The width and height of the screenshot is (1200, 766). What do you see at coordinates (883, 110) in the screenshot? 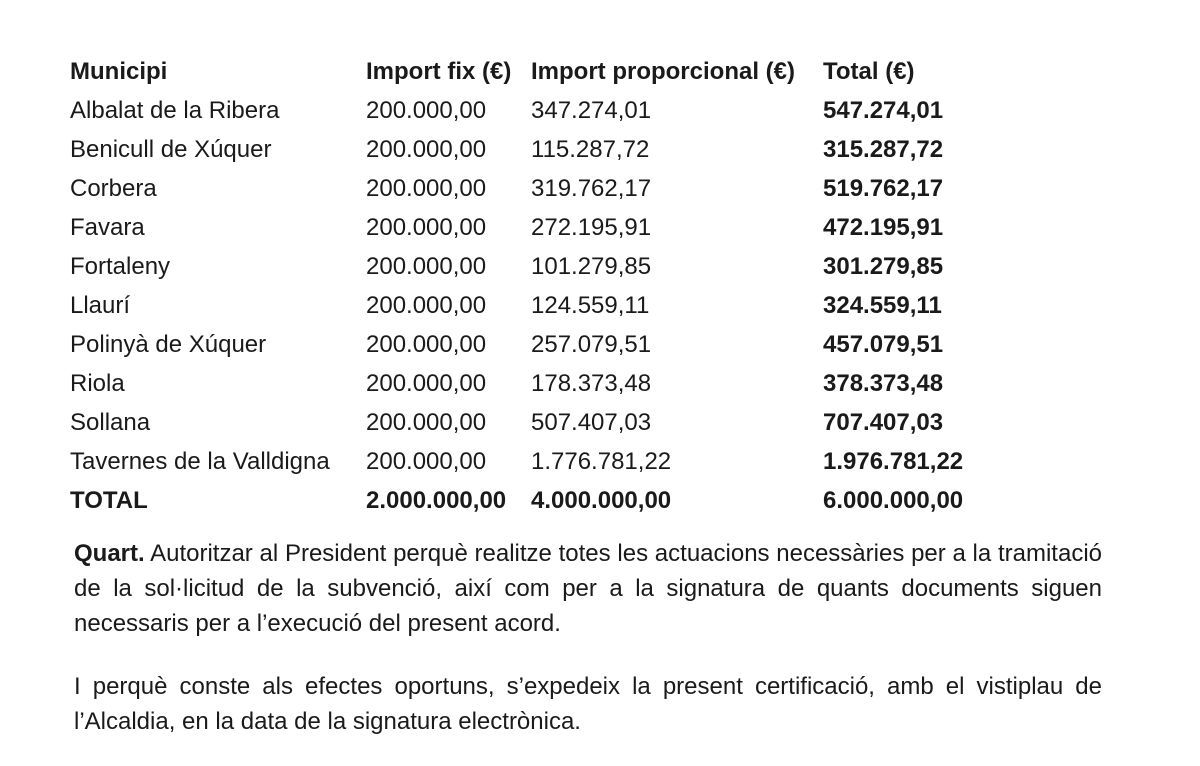
I see `cell-total: 547.274,01` at bounding box center [883, 110].